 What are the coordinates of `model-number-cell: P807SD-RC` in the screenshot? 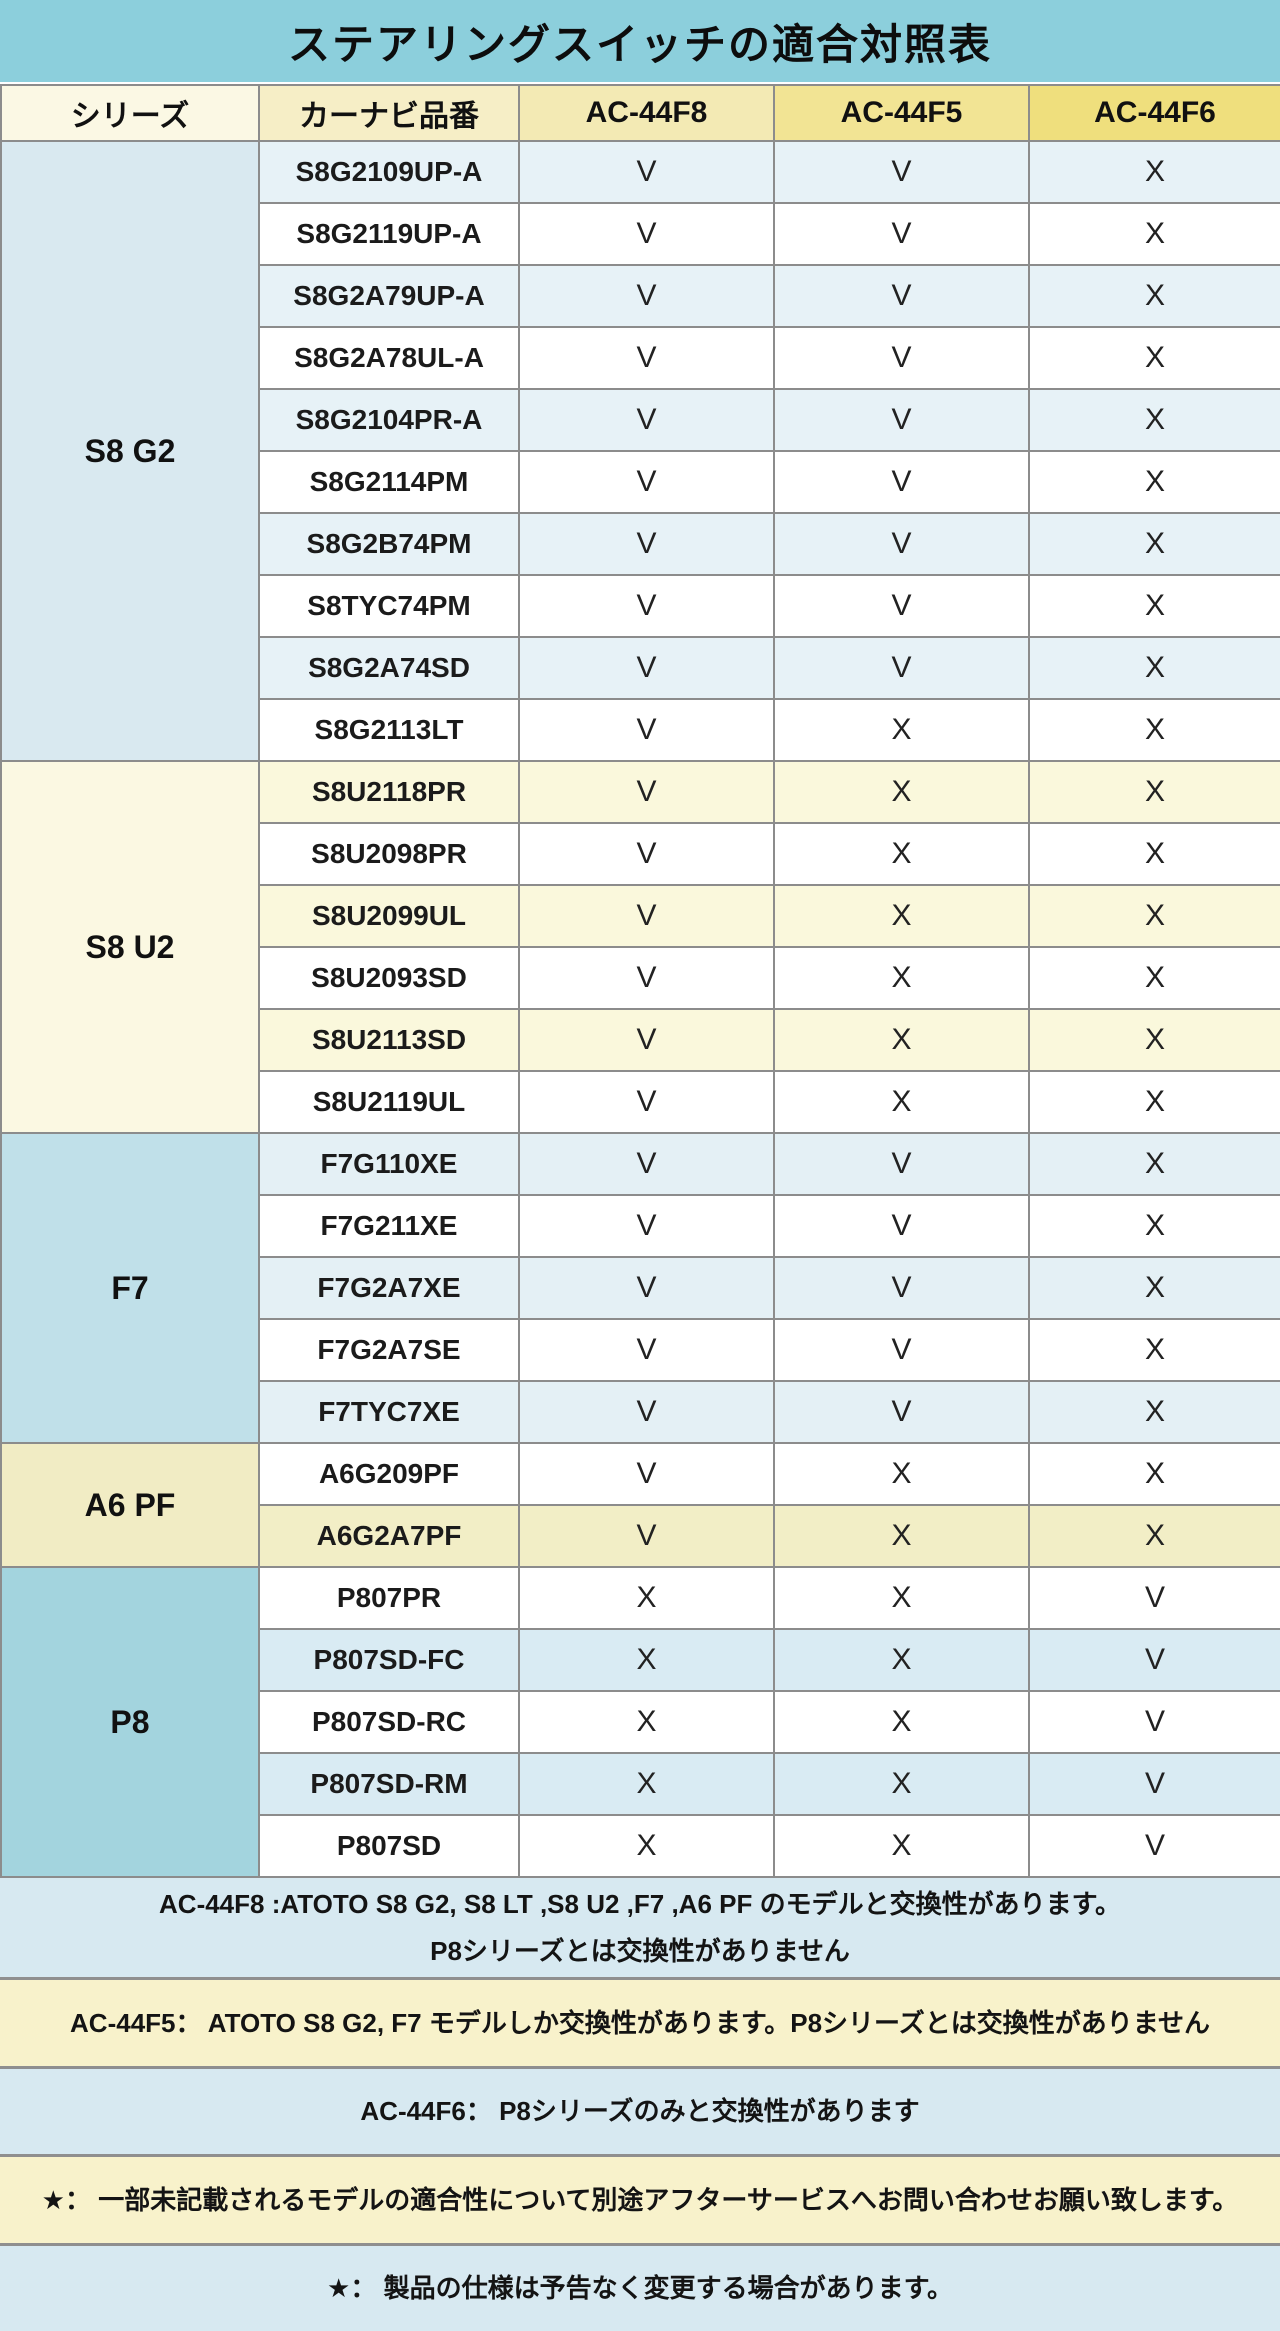 It's located at (389, 1722).